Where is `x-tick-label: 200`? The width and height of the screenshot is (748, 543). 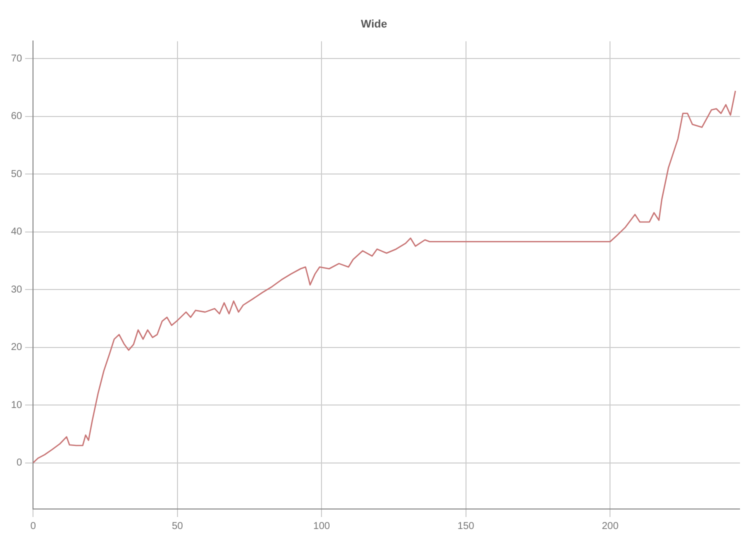 x-tick-label: 200 is located at coordinates (610, 526).